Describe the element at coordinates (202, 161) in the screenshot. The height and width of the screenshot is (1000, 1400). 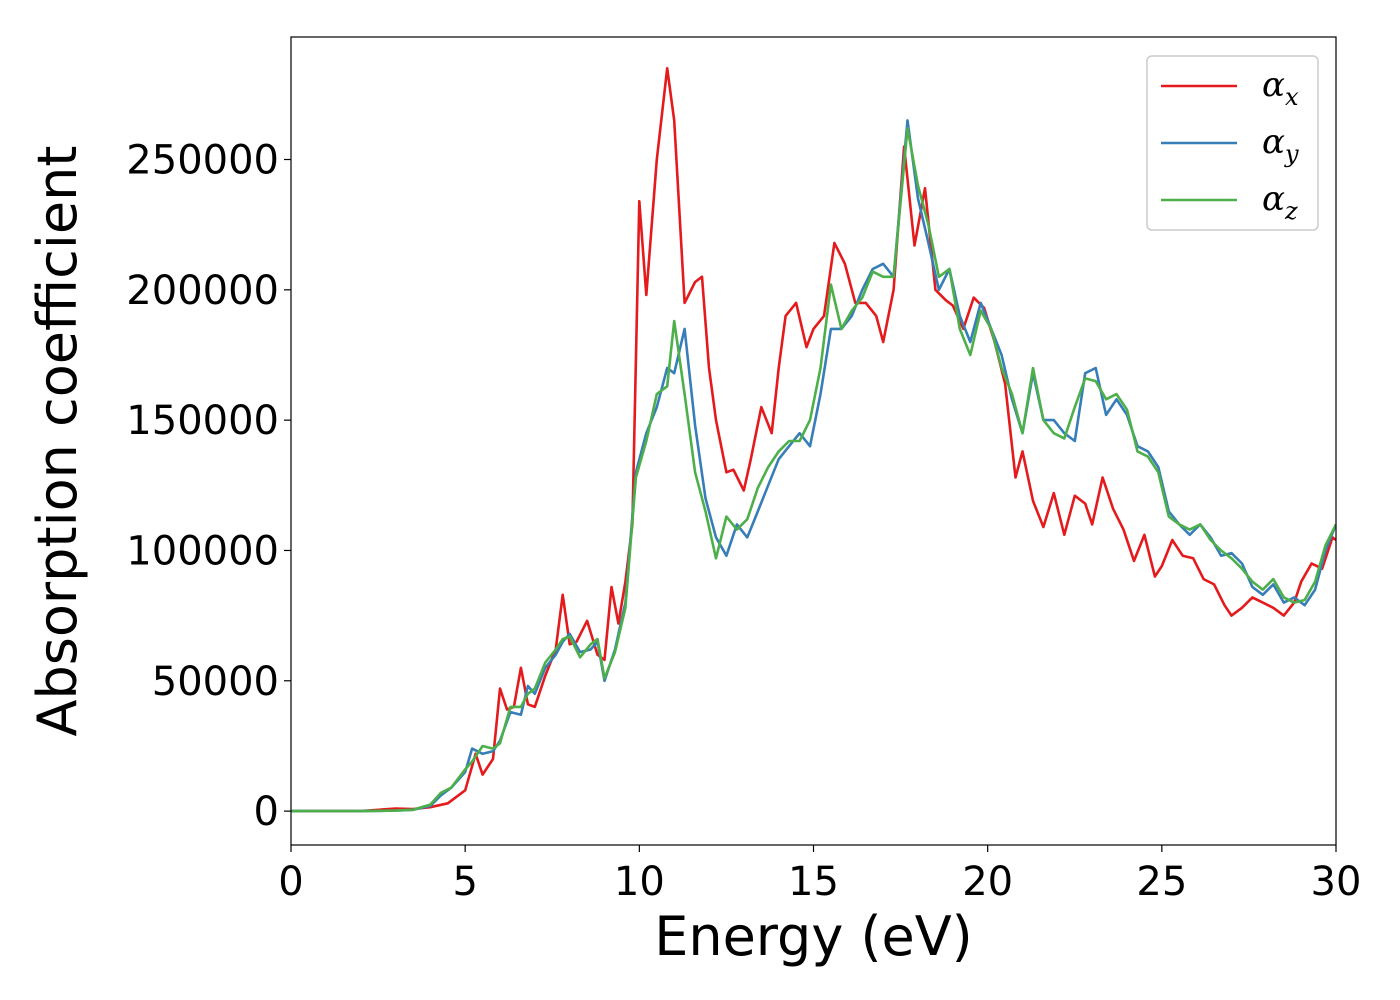
I see `y-tick-label: 250000` at that location.